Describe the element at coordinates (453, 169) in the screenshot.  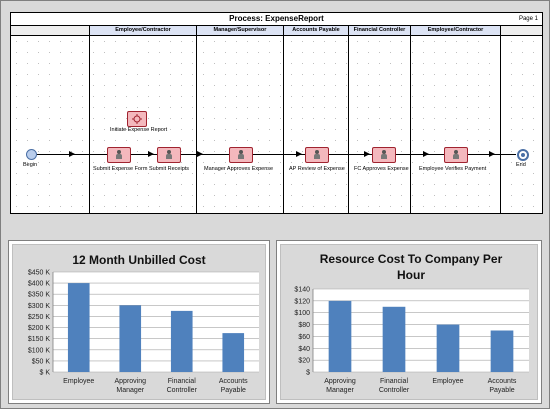
I see `task-label: Employee Verifies Payment` at that location.